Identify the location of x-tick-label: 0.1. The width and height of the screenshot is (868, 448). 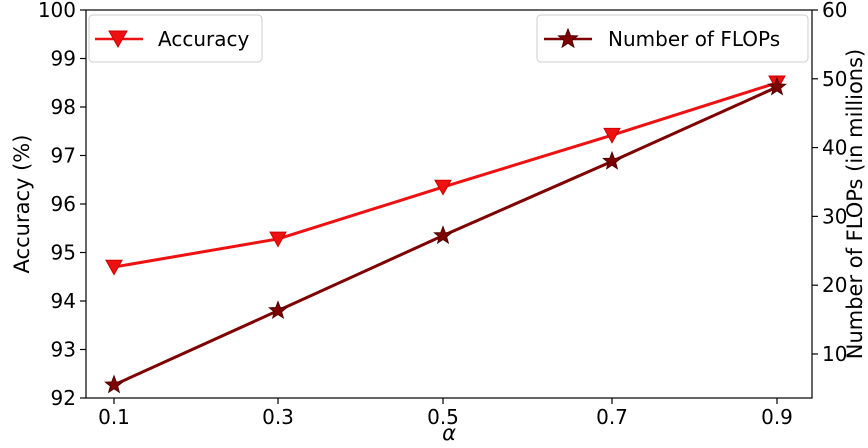
(114, 417).